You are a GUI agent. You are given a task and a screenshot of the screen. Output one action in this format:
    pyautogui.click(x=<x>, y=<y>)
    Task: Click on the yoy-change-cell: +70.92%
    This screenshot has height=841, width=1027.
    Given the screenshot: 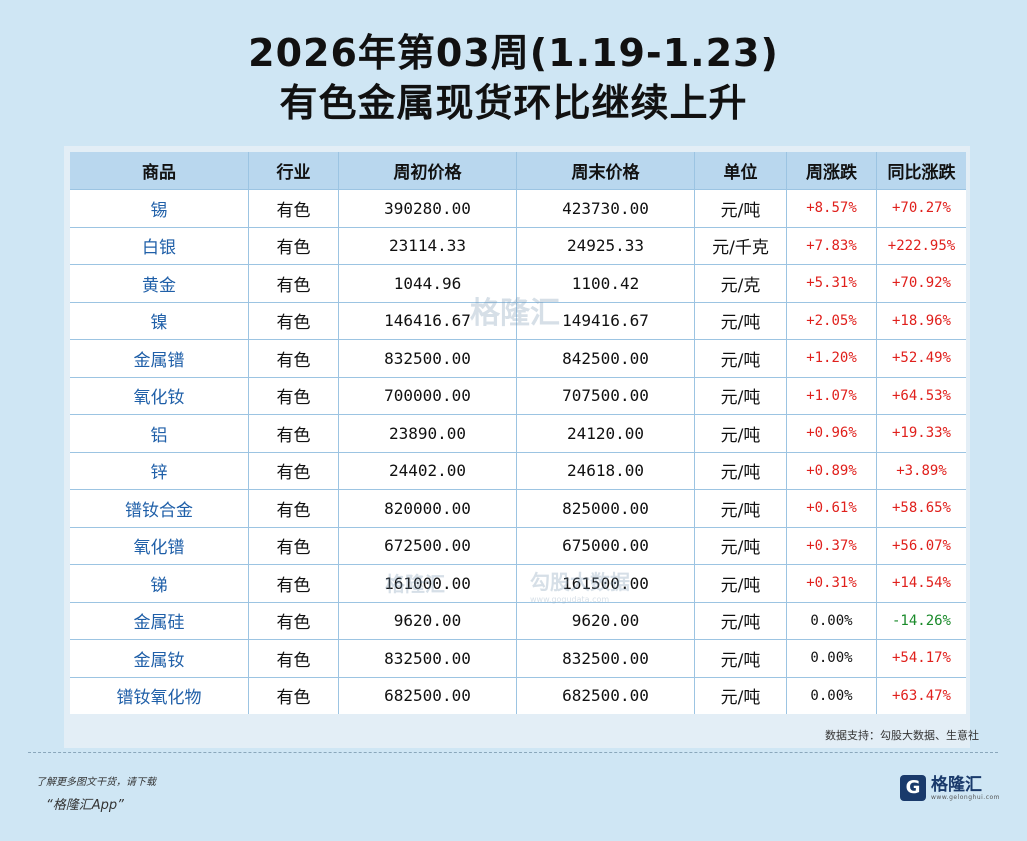 What is the action you would take?
    pyautogui.click(x=921, y=284)
    